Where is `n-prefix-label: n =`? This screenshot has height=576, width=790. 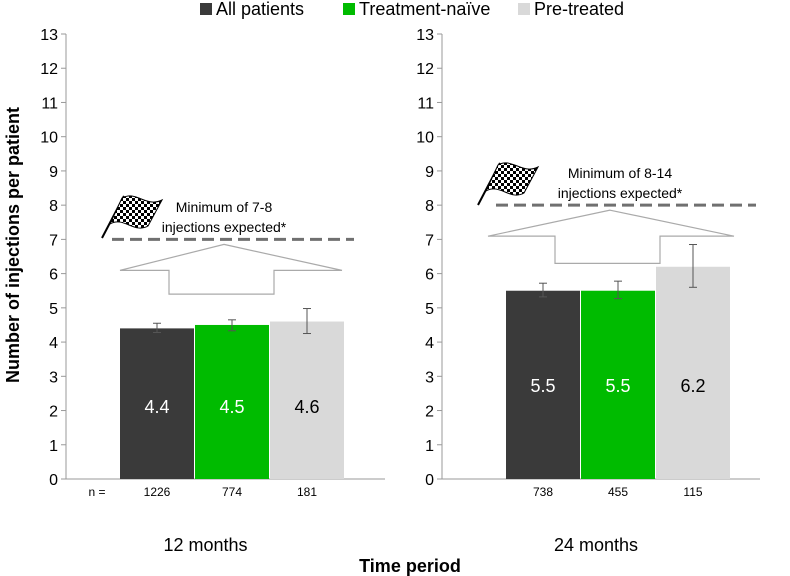
n-prefix-label: n = is located at coordinates (96, 492).